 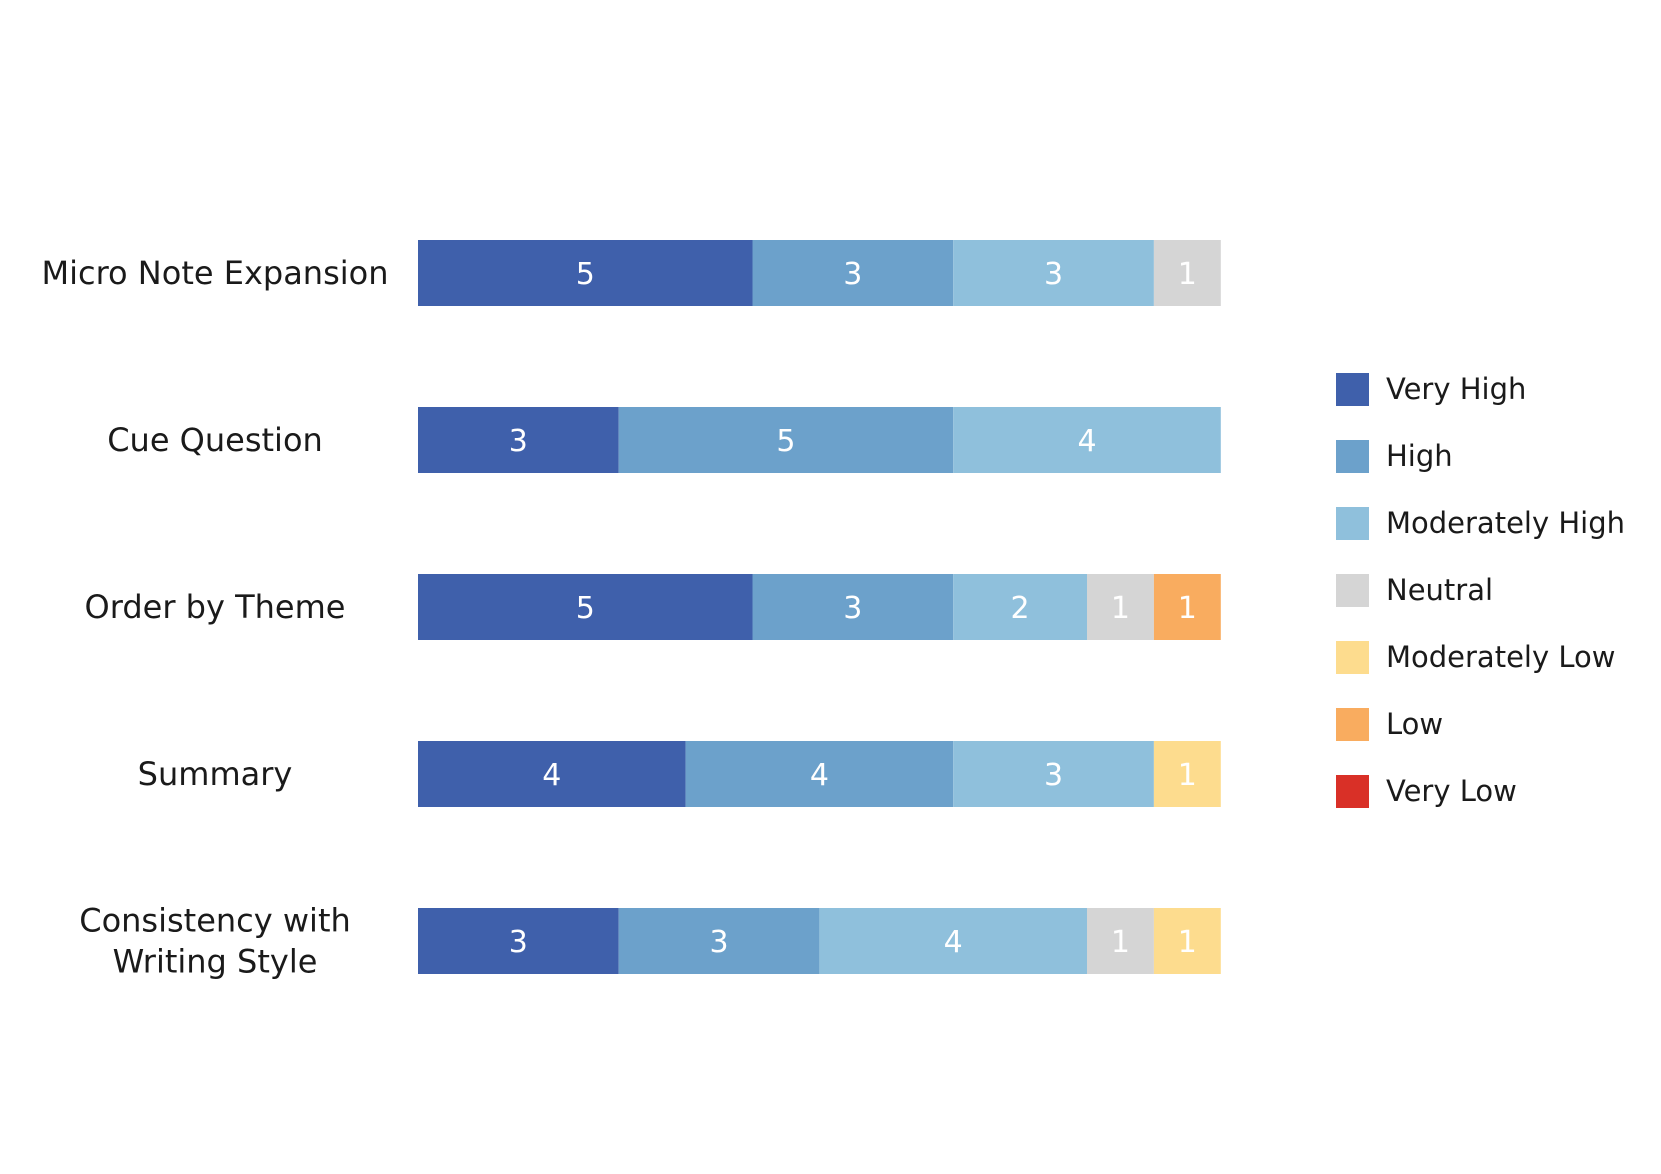 I want to click on legend-label: Moderately Low, so click(x=1500, y=657).